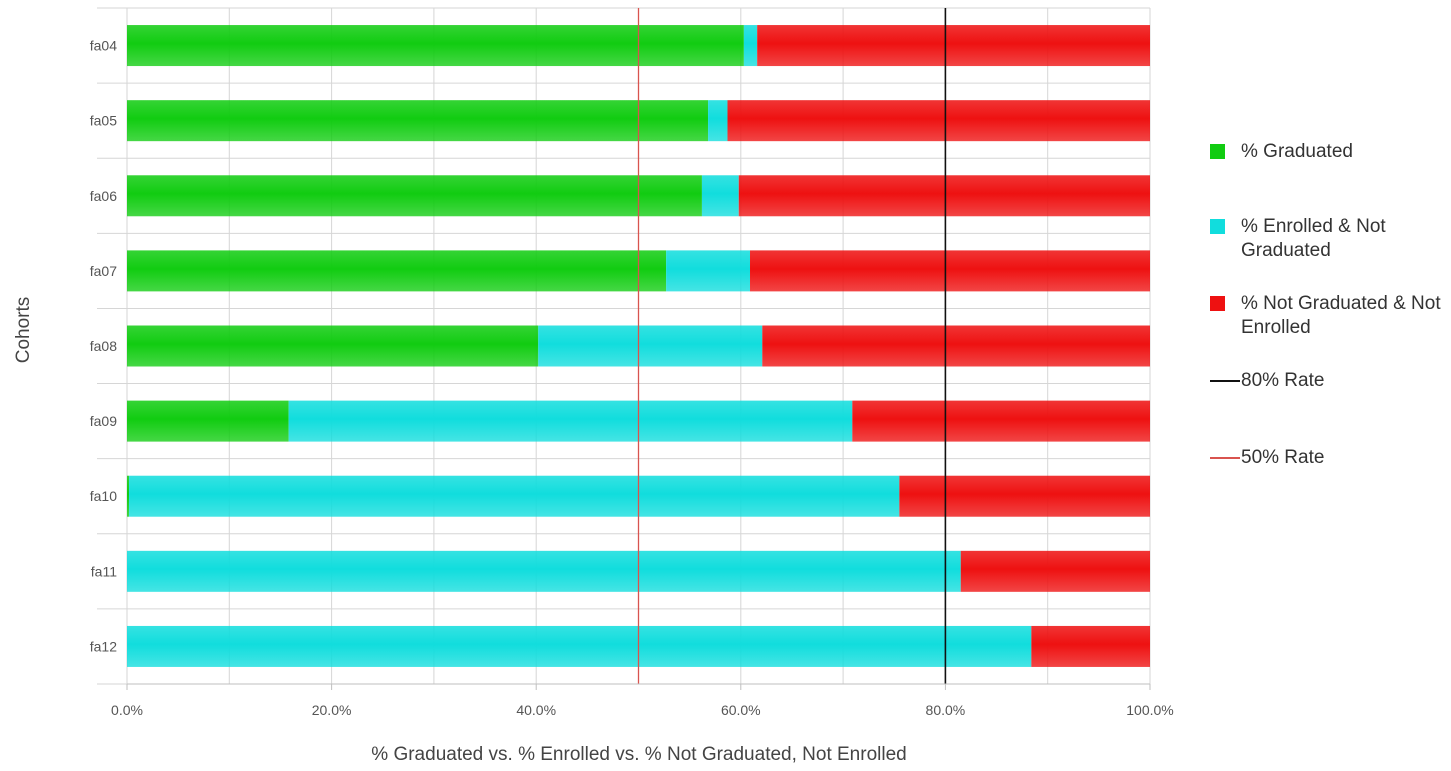 This screenshot has width=1451, height=771. Describe the element at coordinates (1283, 380) in the screenshot. I see `legend-label: 80% Rate` at that location.